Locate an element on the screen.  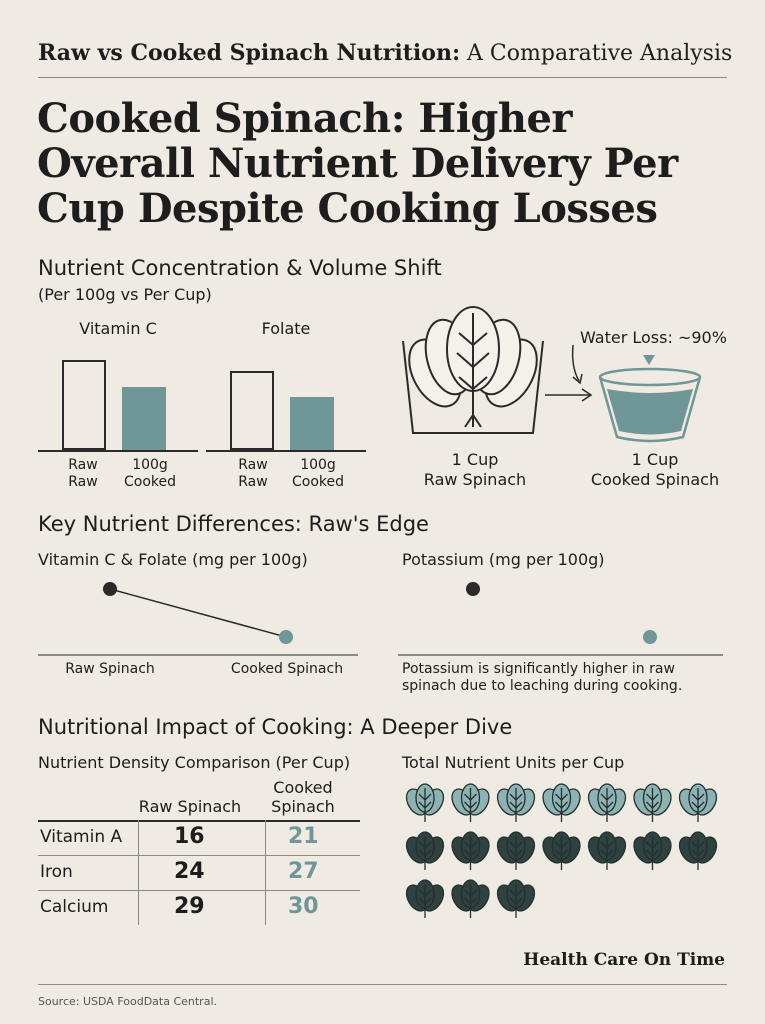
table-row: Calcium 29 30 is located at coordinates (199, 907).